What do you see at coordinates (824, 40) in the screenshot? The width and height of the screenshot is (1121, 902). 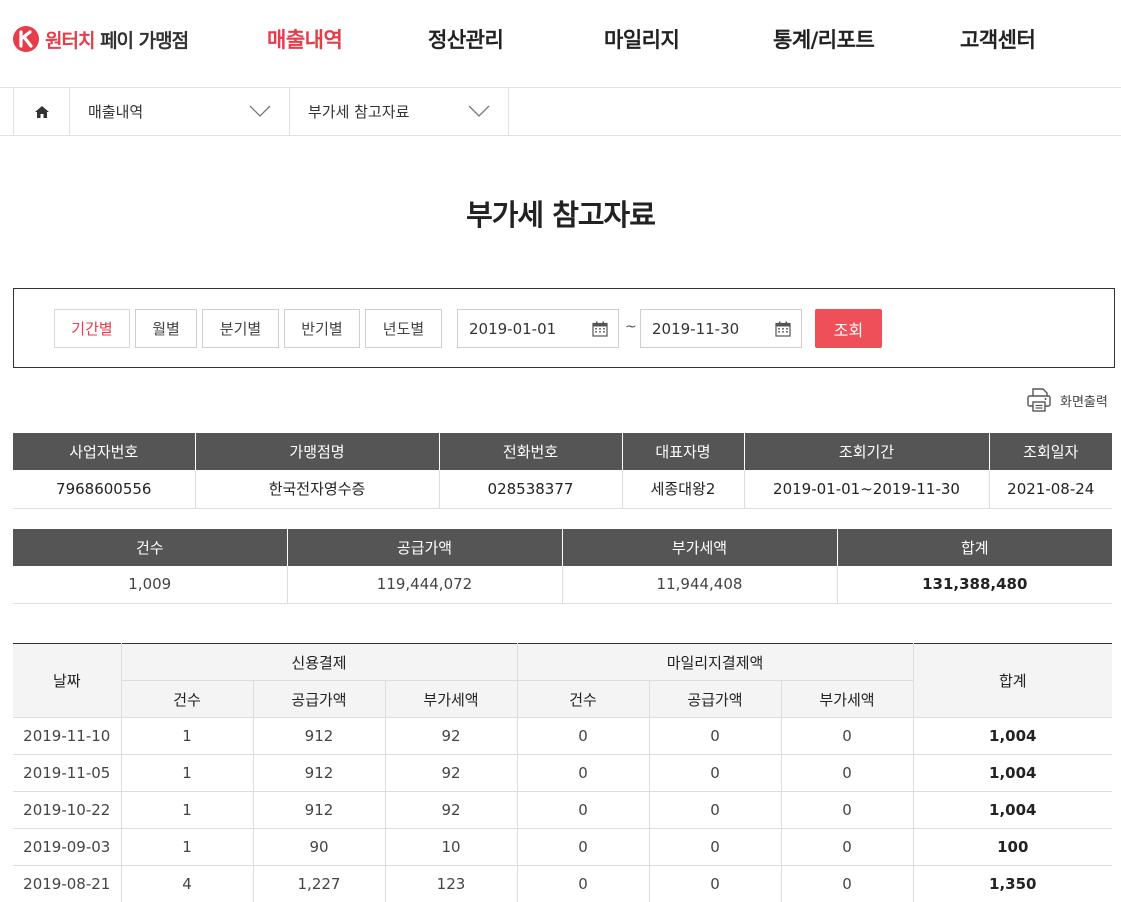 I see `nav-statistics: 통계/리포트` at bounding box center [824, 40].